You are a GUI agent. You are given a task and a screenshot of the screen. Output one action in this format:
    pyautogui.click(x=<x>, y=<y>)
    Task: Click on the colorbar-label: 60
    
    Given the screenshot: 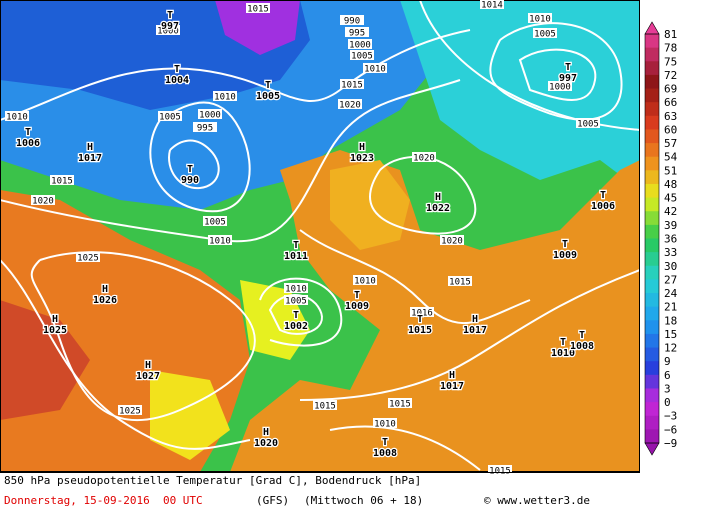 What is the action you would take?
    pyautogui.click(x=670, y=129)
    